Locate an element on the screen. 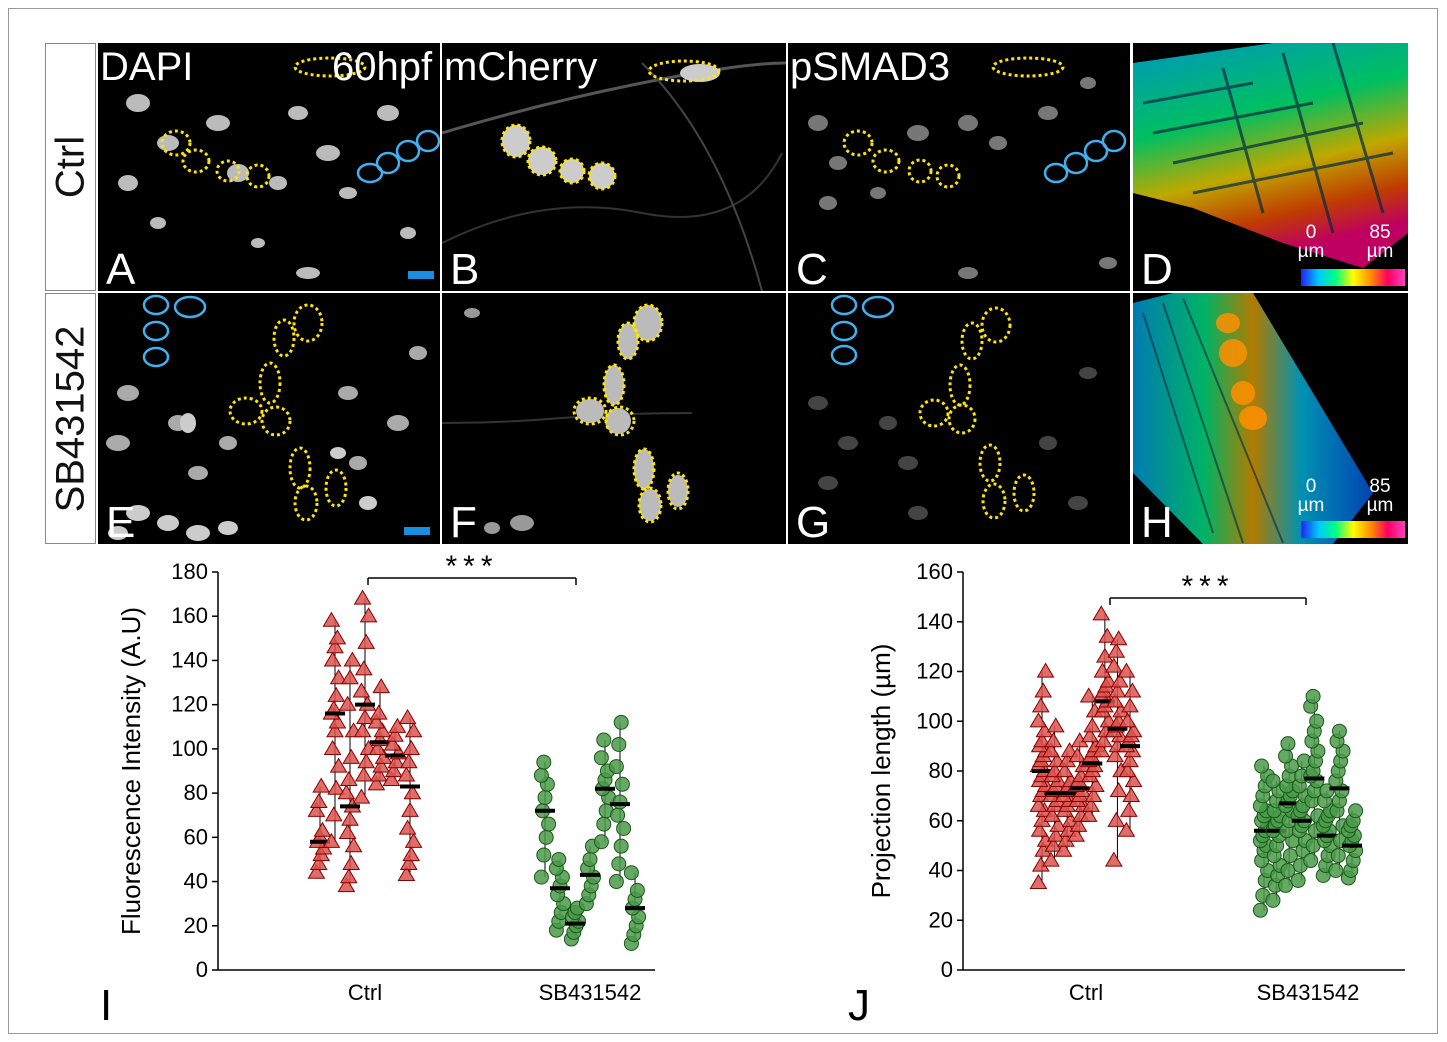  panel-d-colorbar-max-unit: µm is located at coordinates (1380, 251).